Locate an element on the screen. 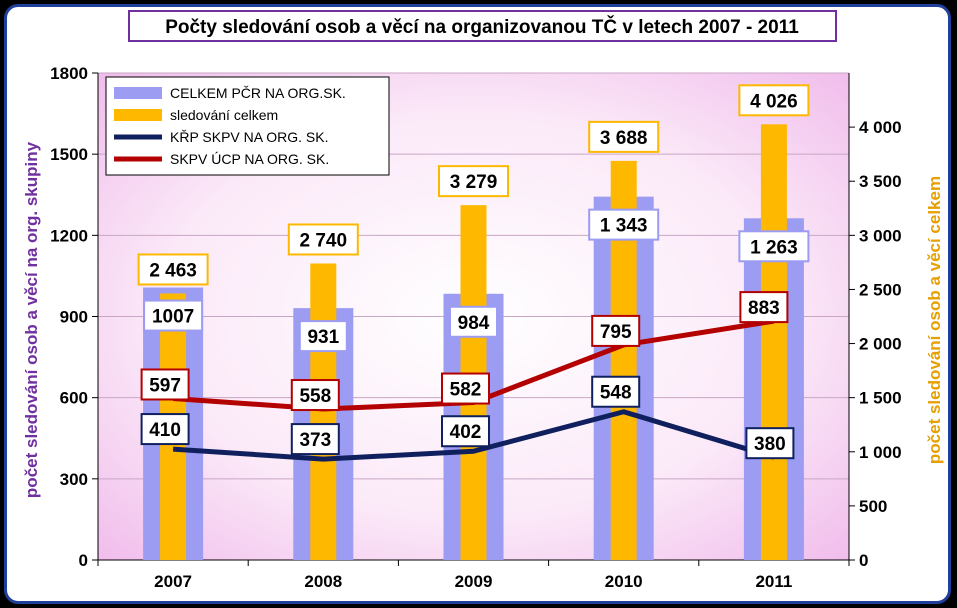 This screenshot has width=957, height=608. y2-tick-label: 0 is located at coordinates (863, 560).